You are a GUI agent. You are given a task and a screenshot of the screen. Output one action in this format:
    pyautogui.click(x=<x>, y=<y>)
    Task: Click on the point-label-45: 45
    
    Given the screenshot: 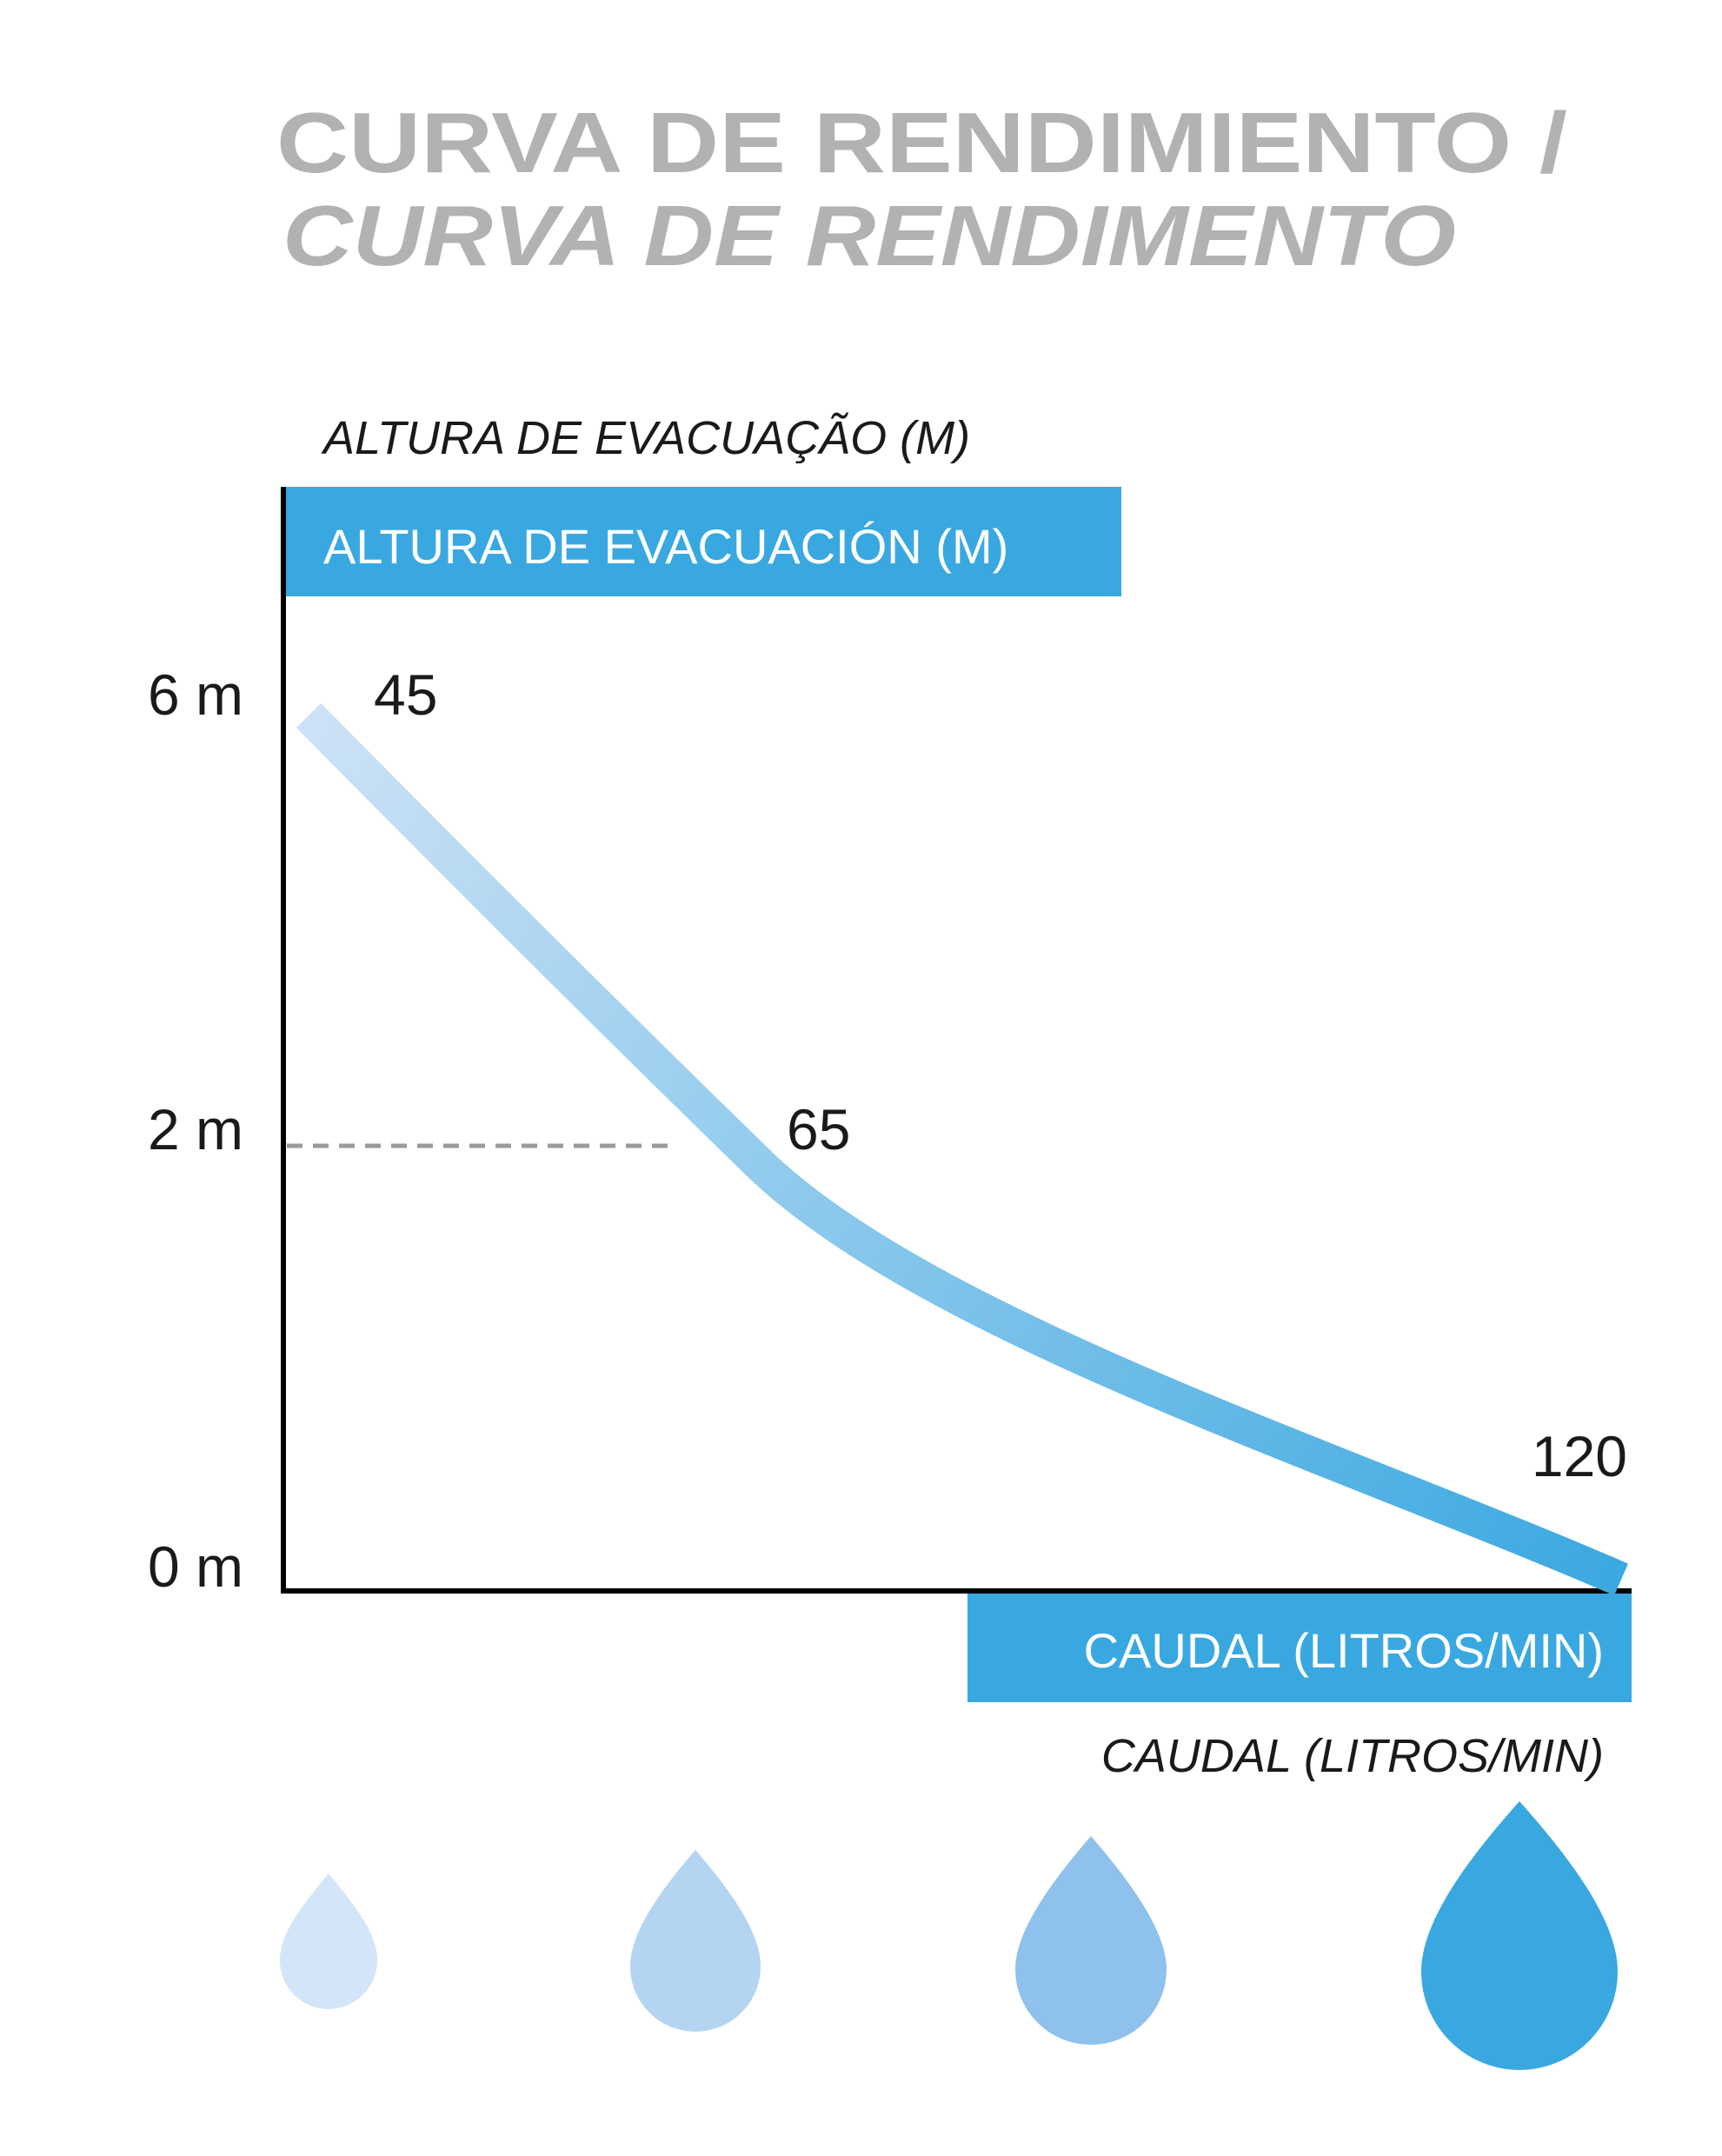 What is the action you would take?
    pyautogui.click(x=405, y=695)
    